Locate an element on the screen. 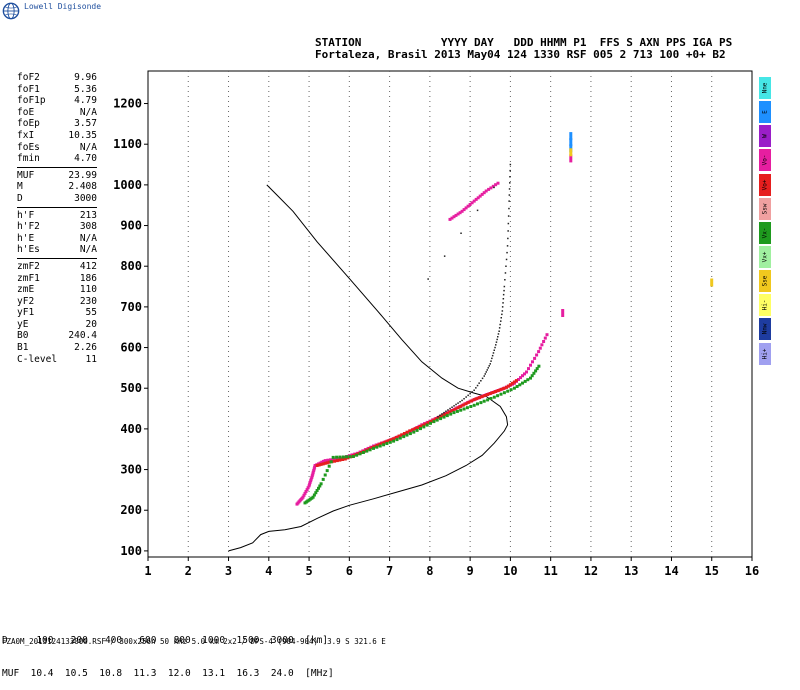  logo-text: Lowell Digisonde is located at coordinates (63, 6).